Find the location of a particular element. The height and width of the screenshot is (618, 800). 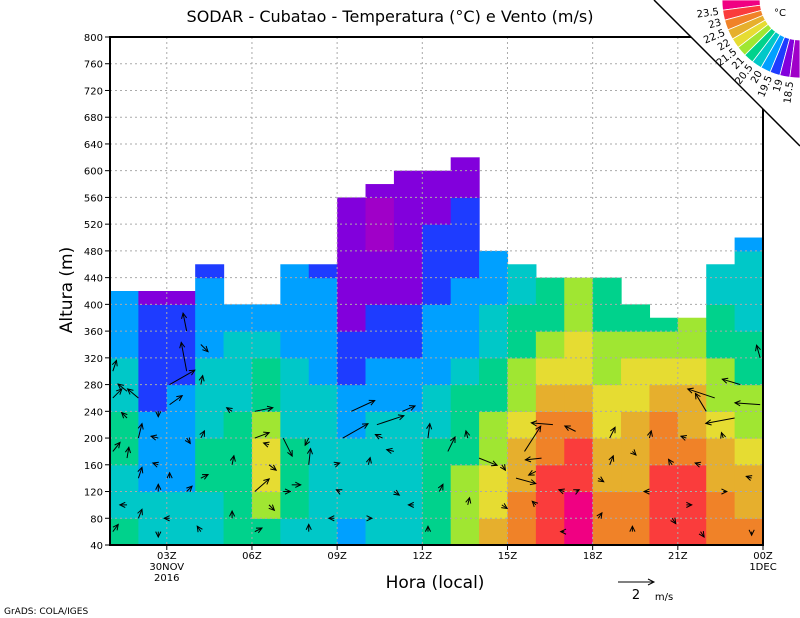

y-axis-label: Altura (m) is located at coordinates (67, 290).